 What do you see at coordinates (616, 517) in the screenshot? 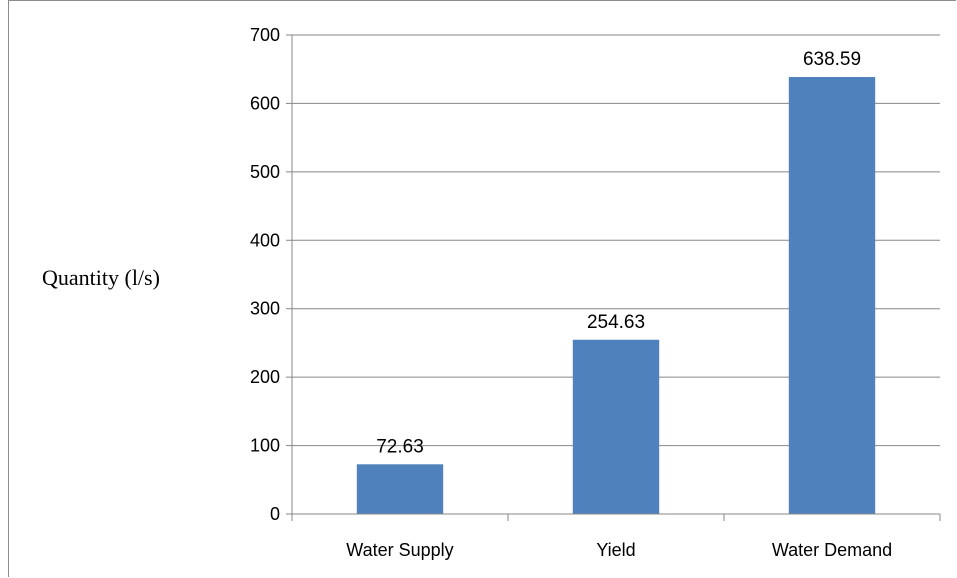
I see `x-axis` at bounding box center [616, 517].